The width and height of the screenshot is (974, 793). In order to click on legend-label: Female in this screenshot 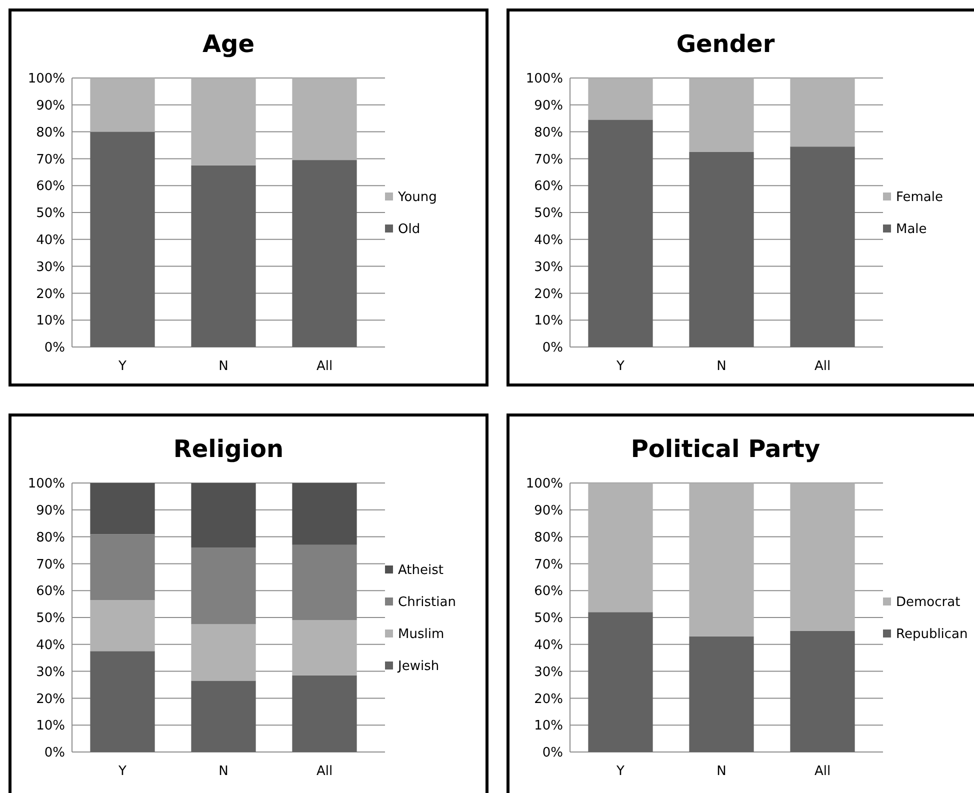, I will do `click(920, 198)`.